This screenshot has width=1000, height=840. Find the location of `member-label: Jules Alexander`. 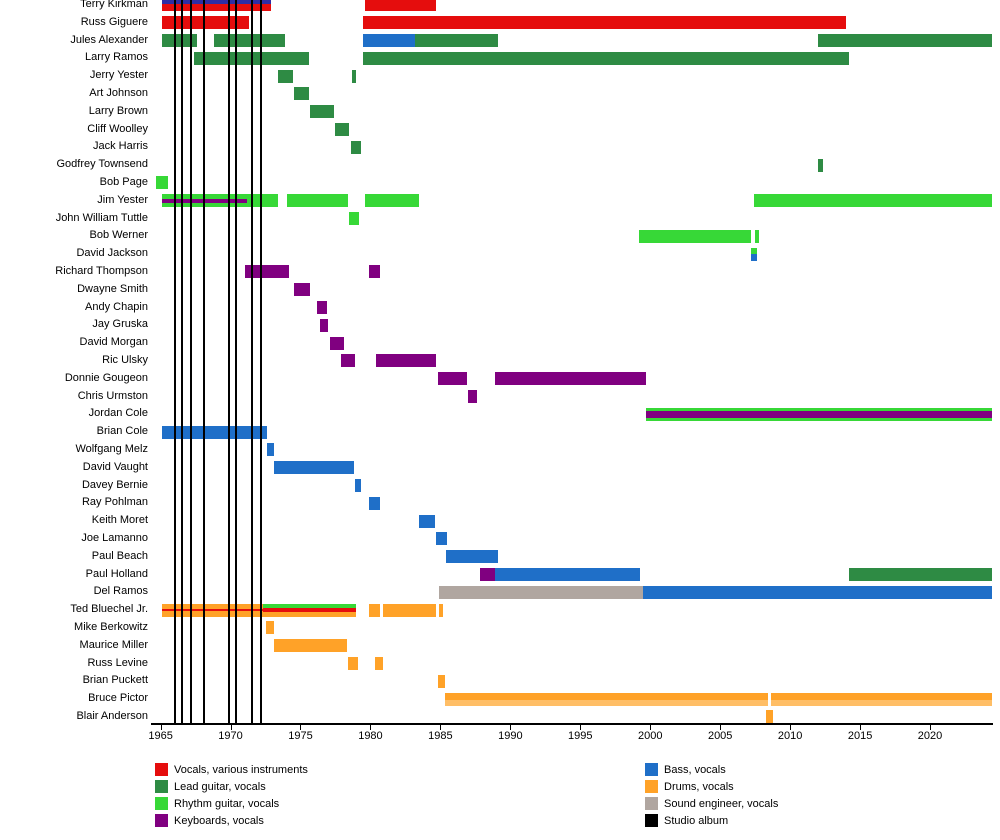

member-label: Jules Alexander is located at coordinates (109, 39).